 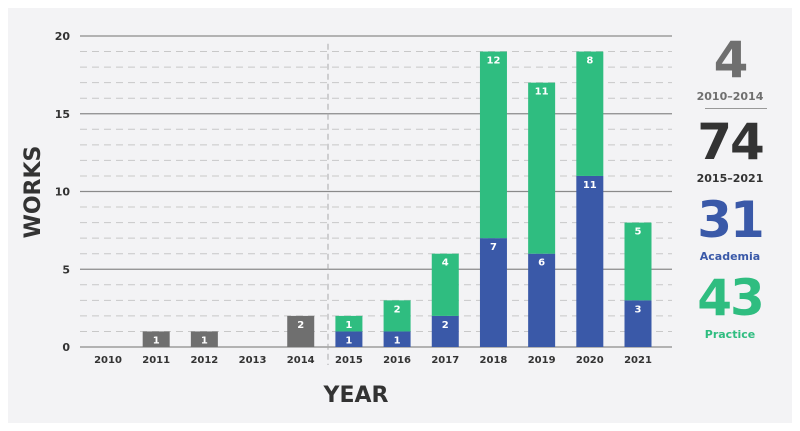 I want to click on x-tick-label: 2012, so click(x=204, y=360).